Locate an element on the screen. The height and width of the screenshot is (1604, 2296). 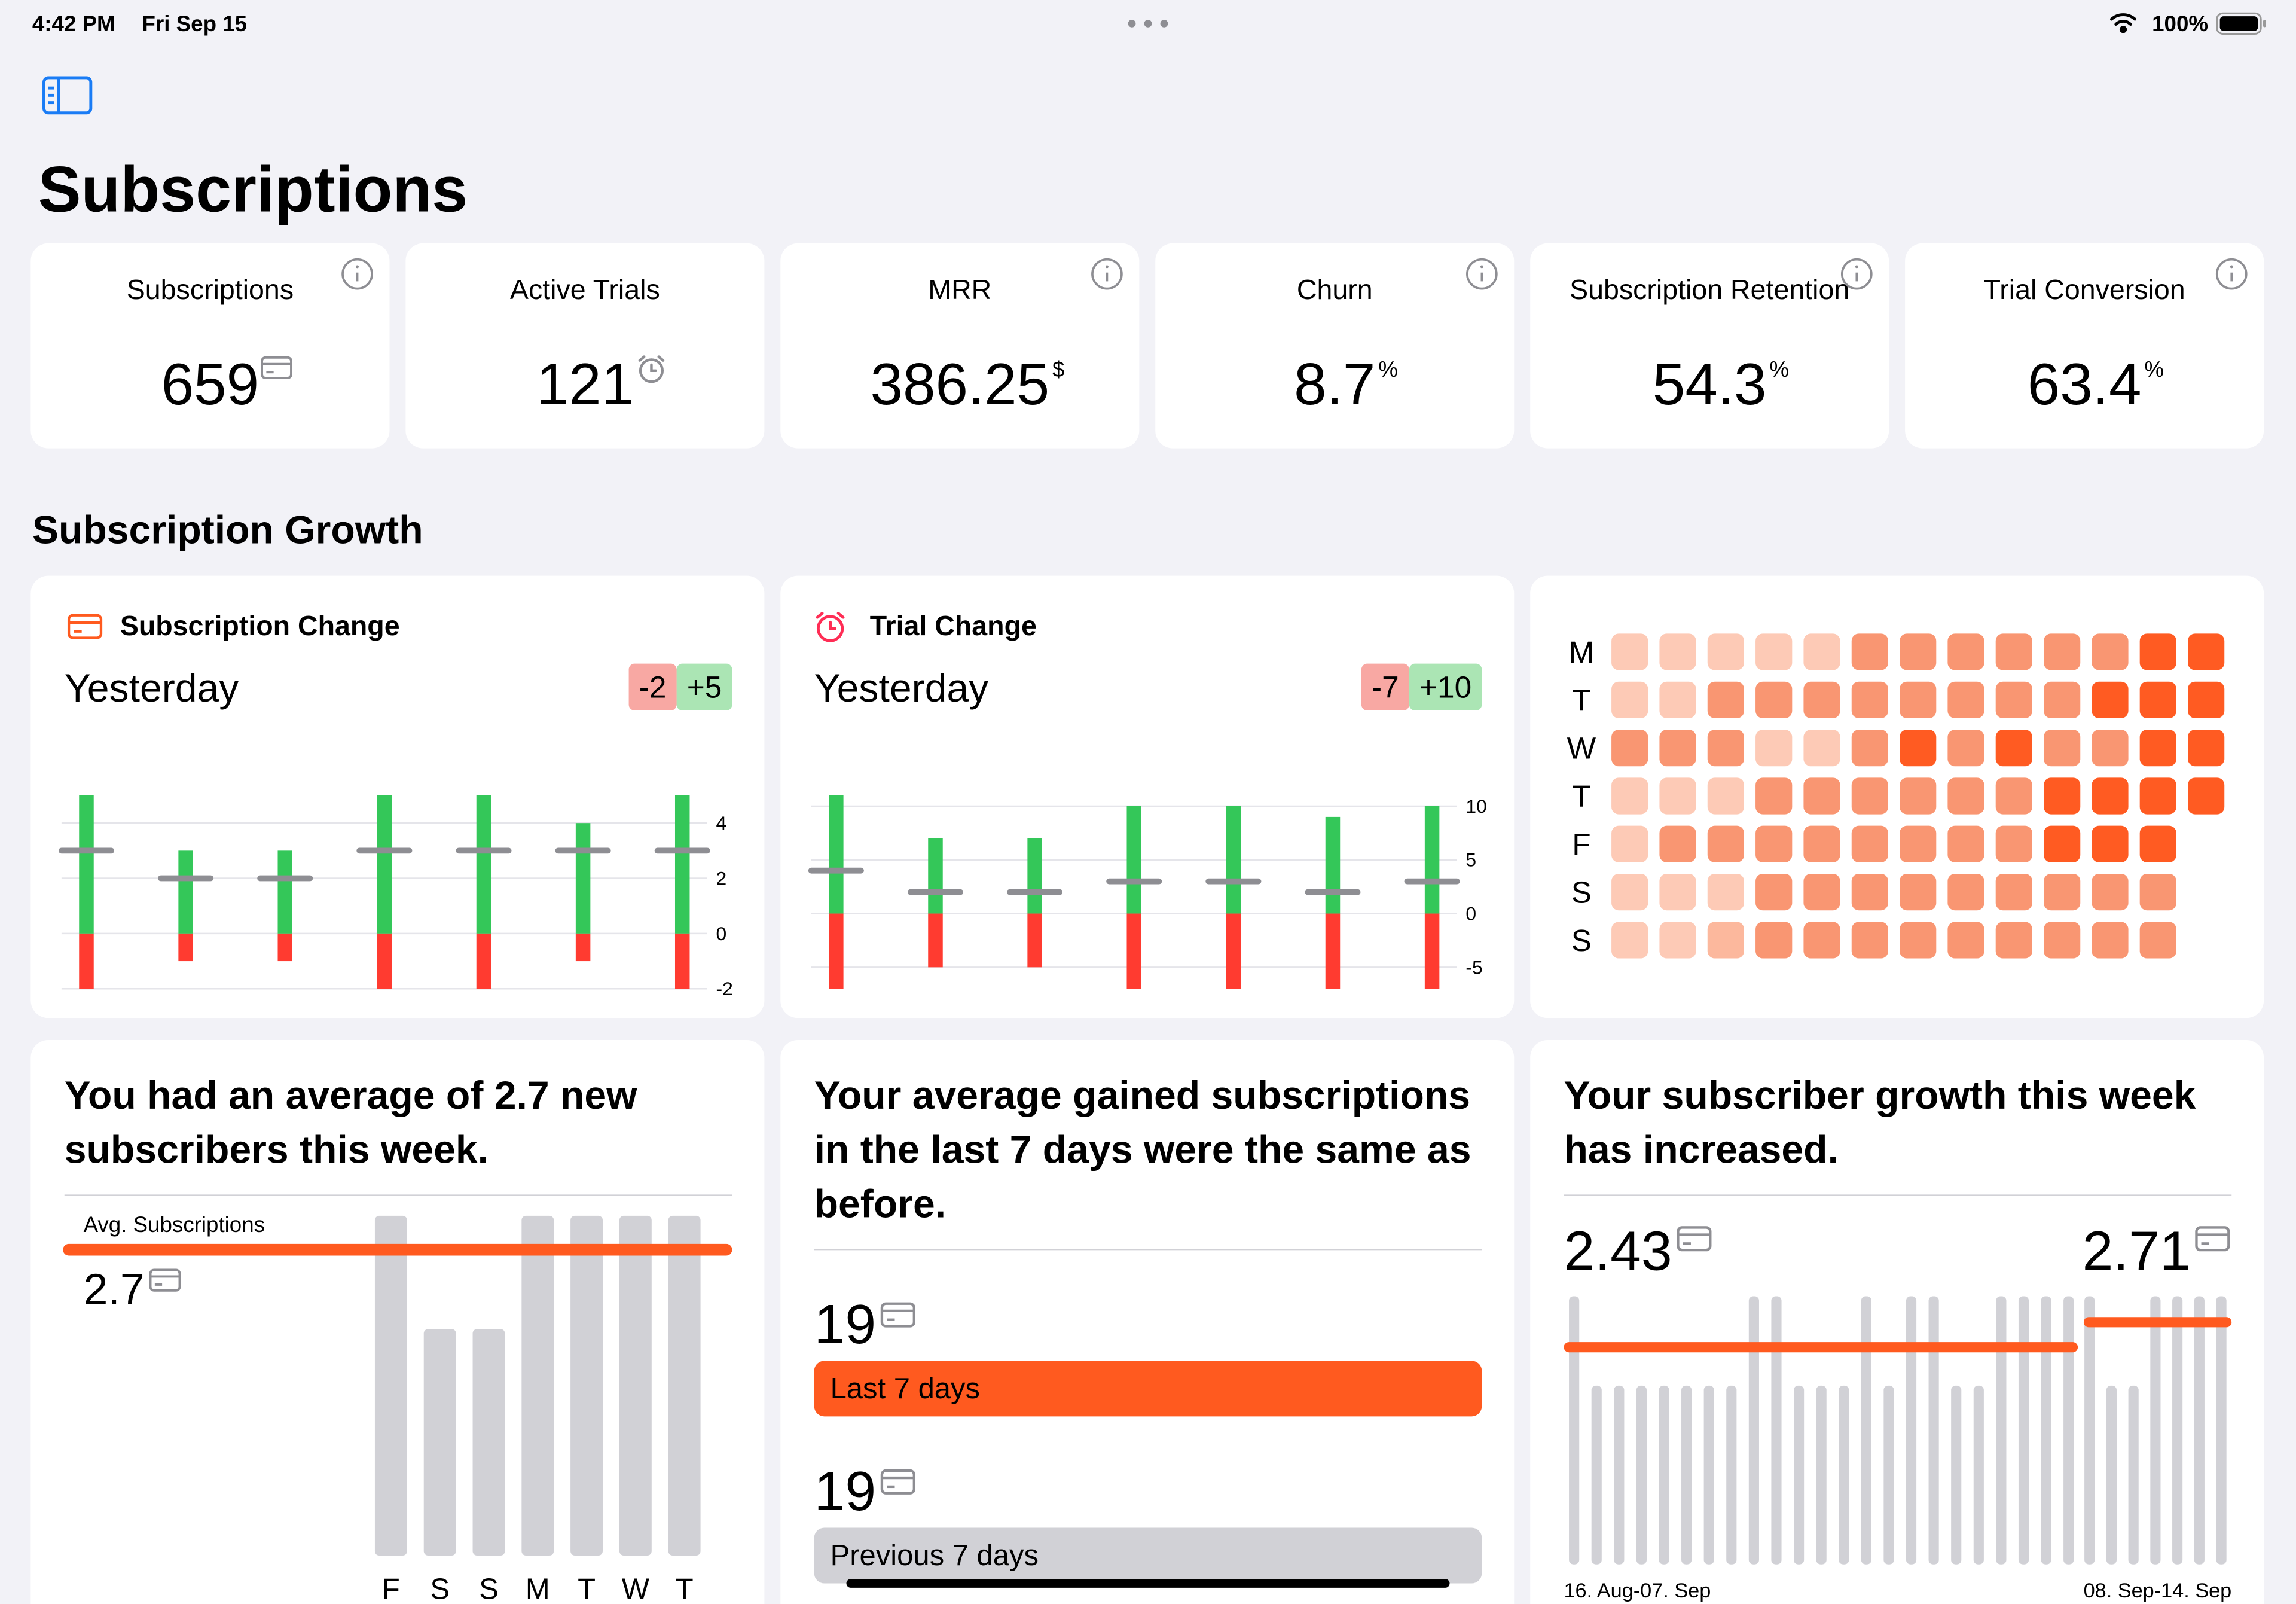
metric-label-box: MRR is located at coordinates (959, 291).